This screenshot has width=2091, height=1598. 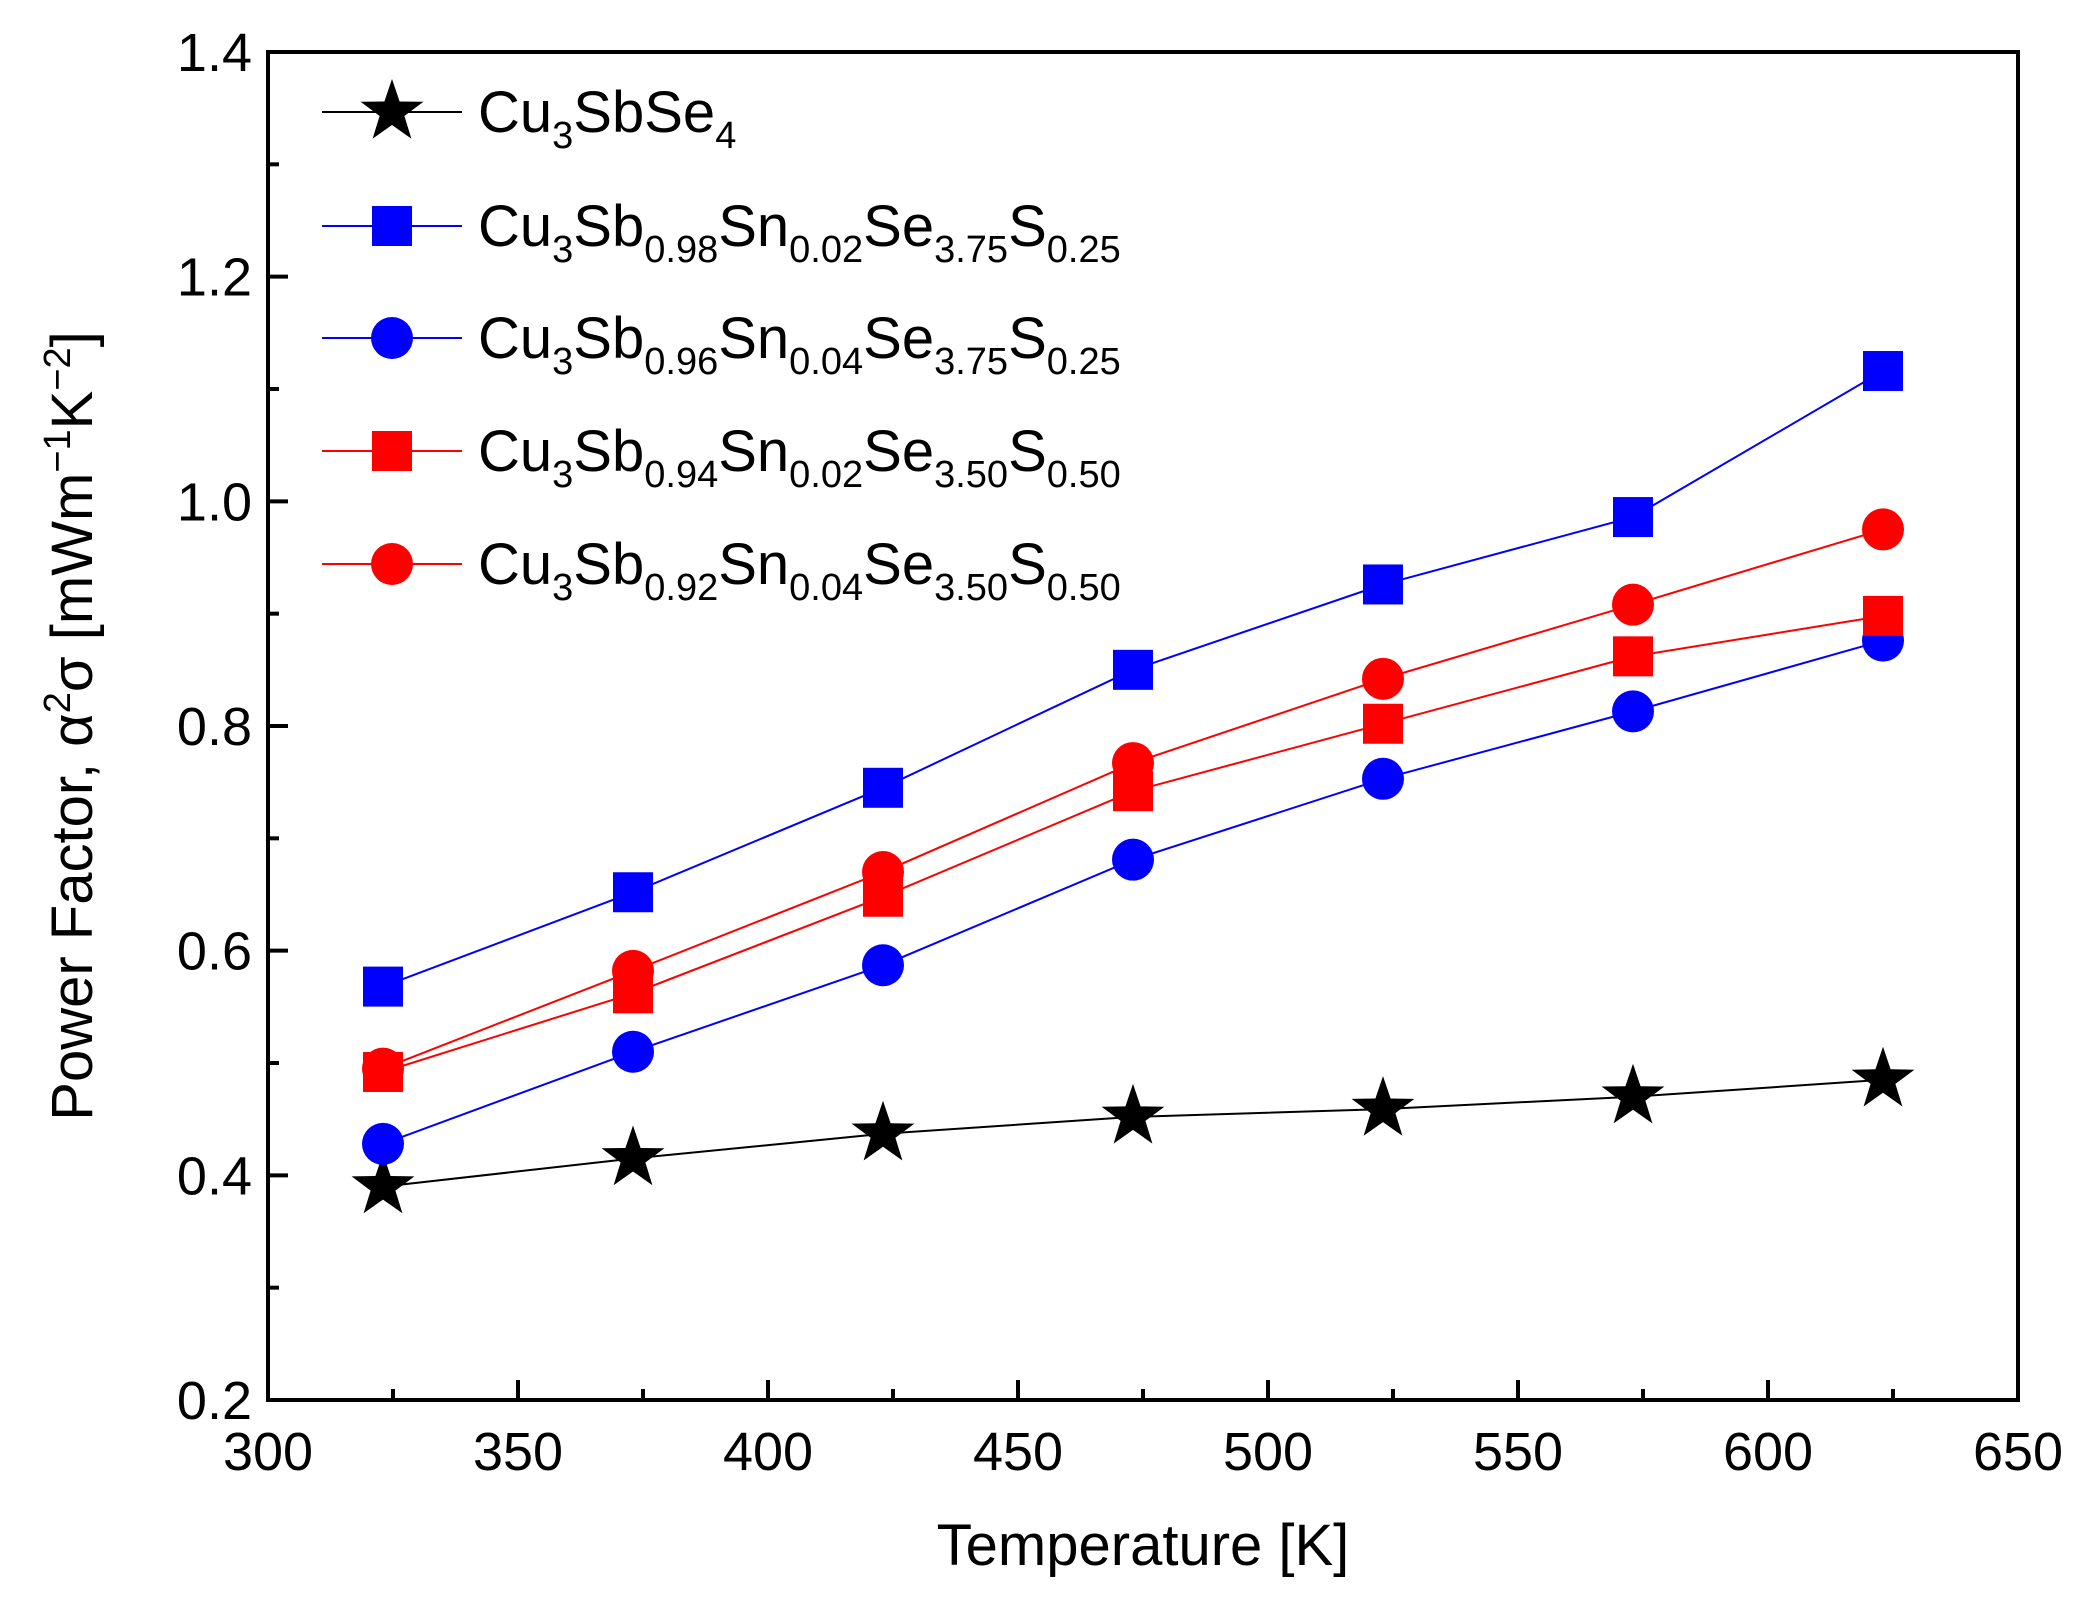 I want to click on y-title-unit-sup1: −1, so click(x=58, y=450).